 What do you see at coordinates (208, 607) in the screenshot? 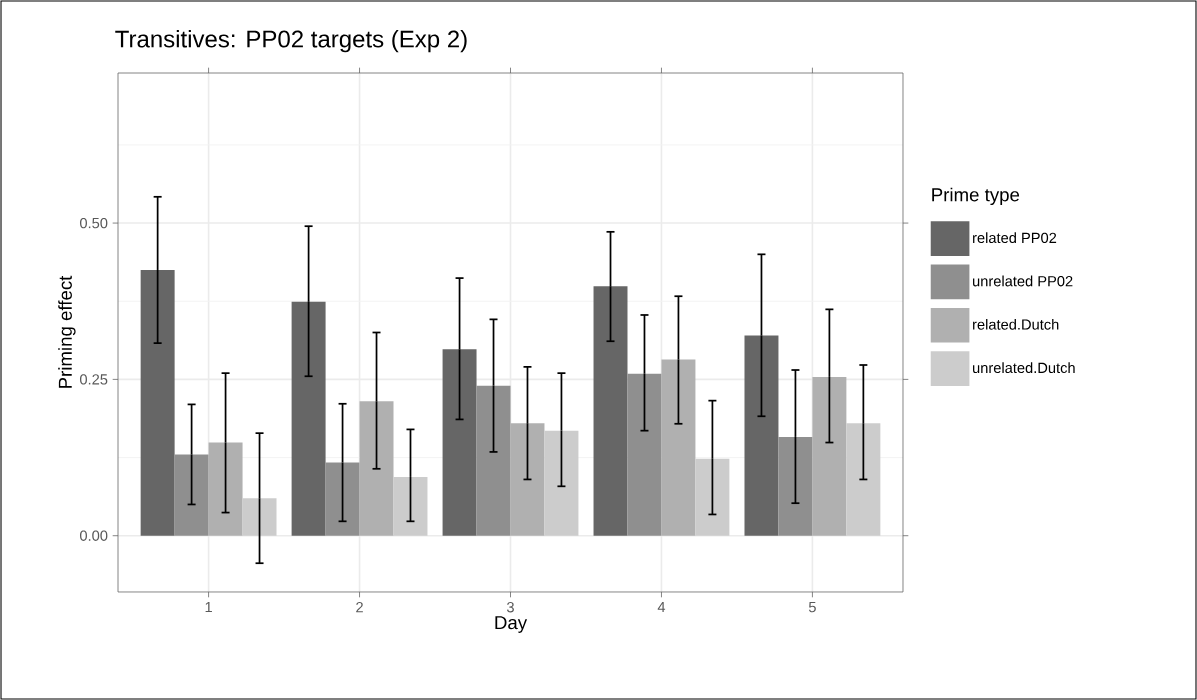
I see `x-tick-label: 1` at bounding box center [208, 607].